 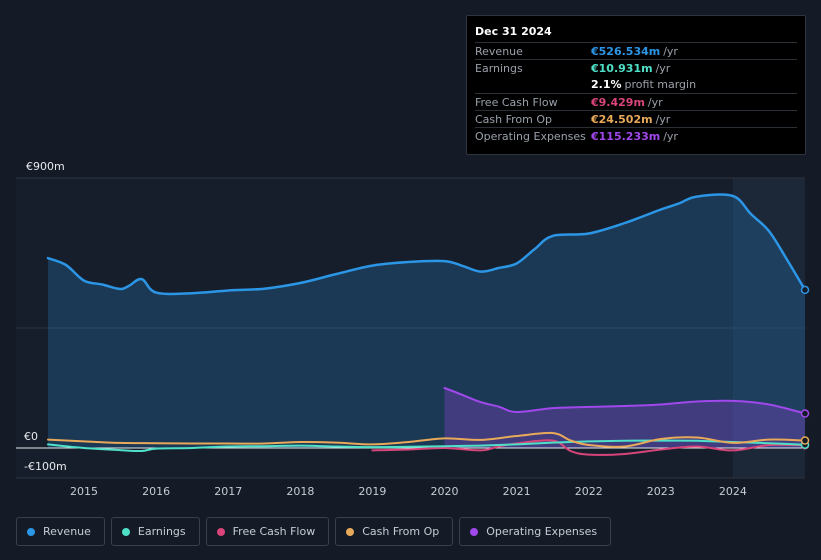 I want to click on x-tick-label: 2022, so click(x=589, y=491).